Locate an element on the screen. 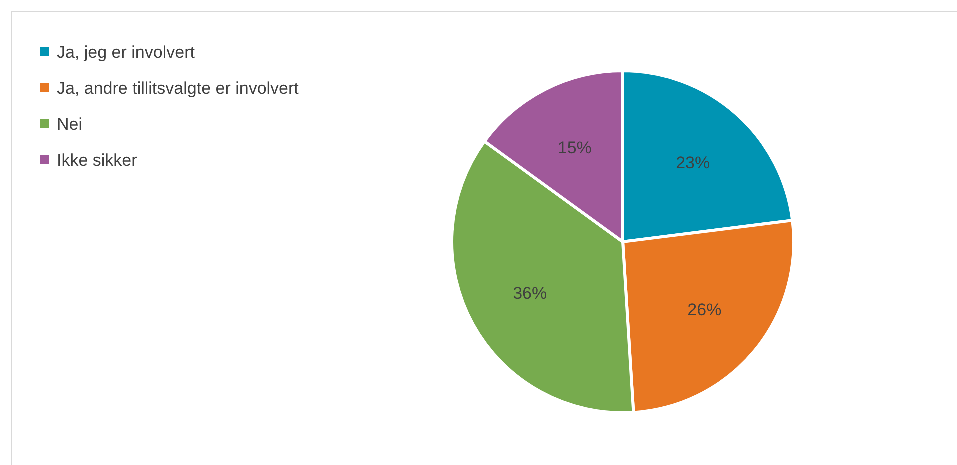  data-label: 36% is located at coordinates (530, 294).